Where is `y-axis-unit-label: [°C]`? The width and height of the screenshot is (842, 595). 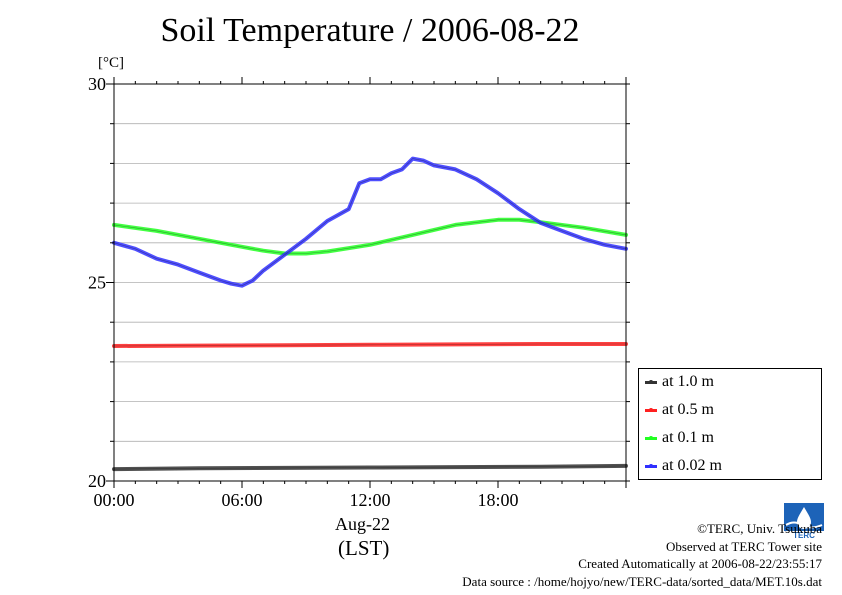
y-axis-unit-label: [°C] is located at coordinates (111, 63).